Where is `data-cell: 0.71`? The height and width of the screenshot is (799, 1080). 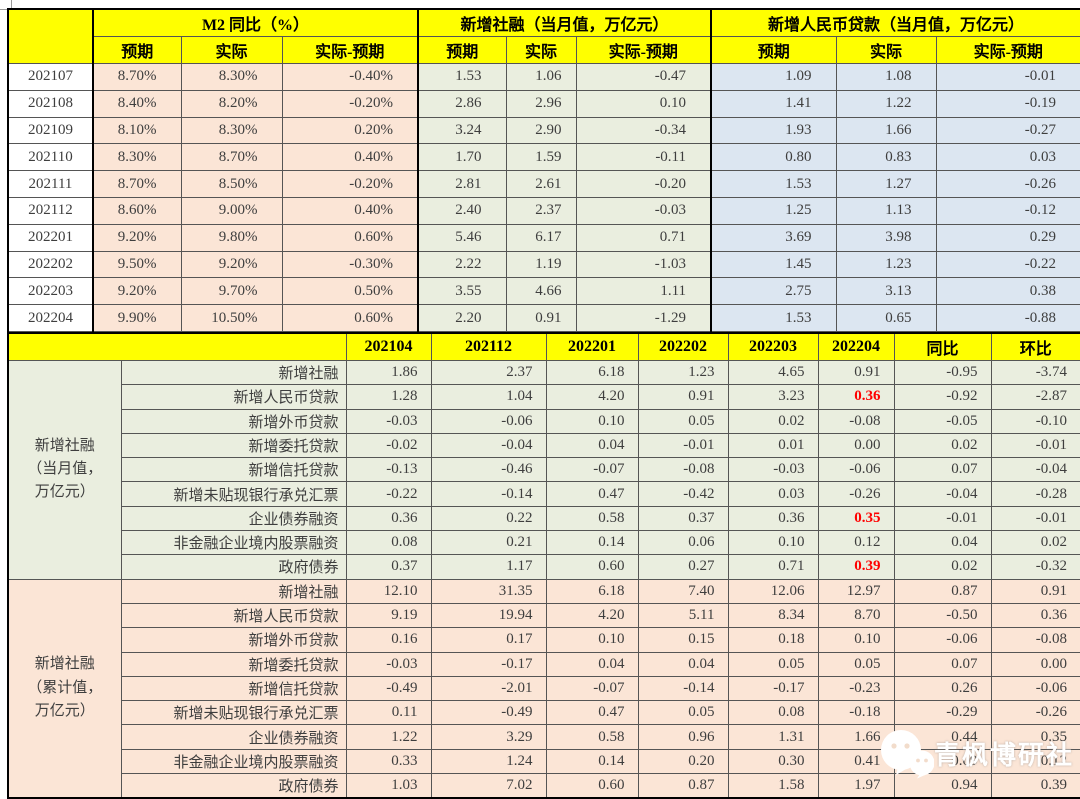
data-cell: 0.71 is located at coordinates (773, 567).